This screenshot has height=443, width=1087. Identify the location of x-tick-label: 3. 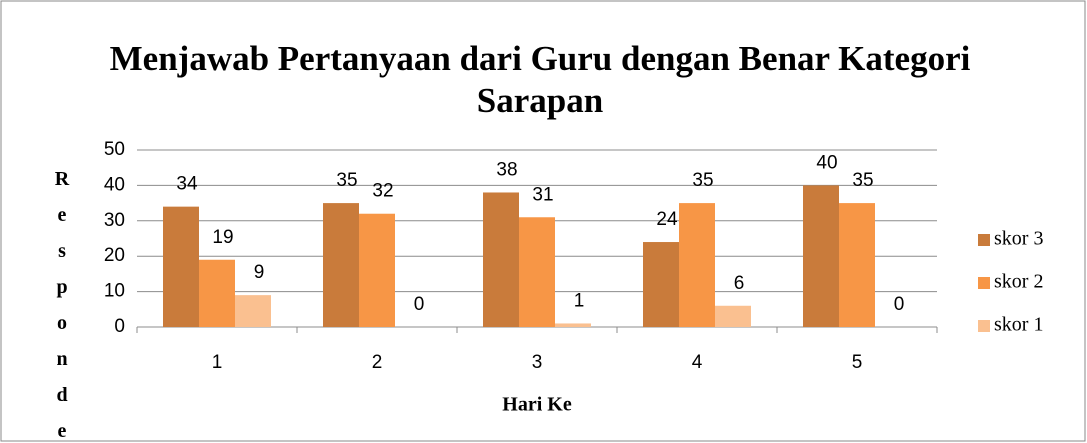
(537, 362).